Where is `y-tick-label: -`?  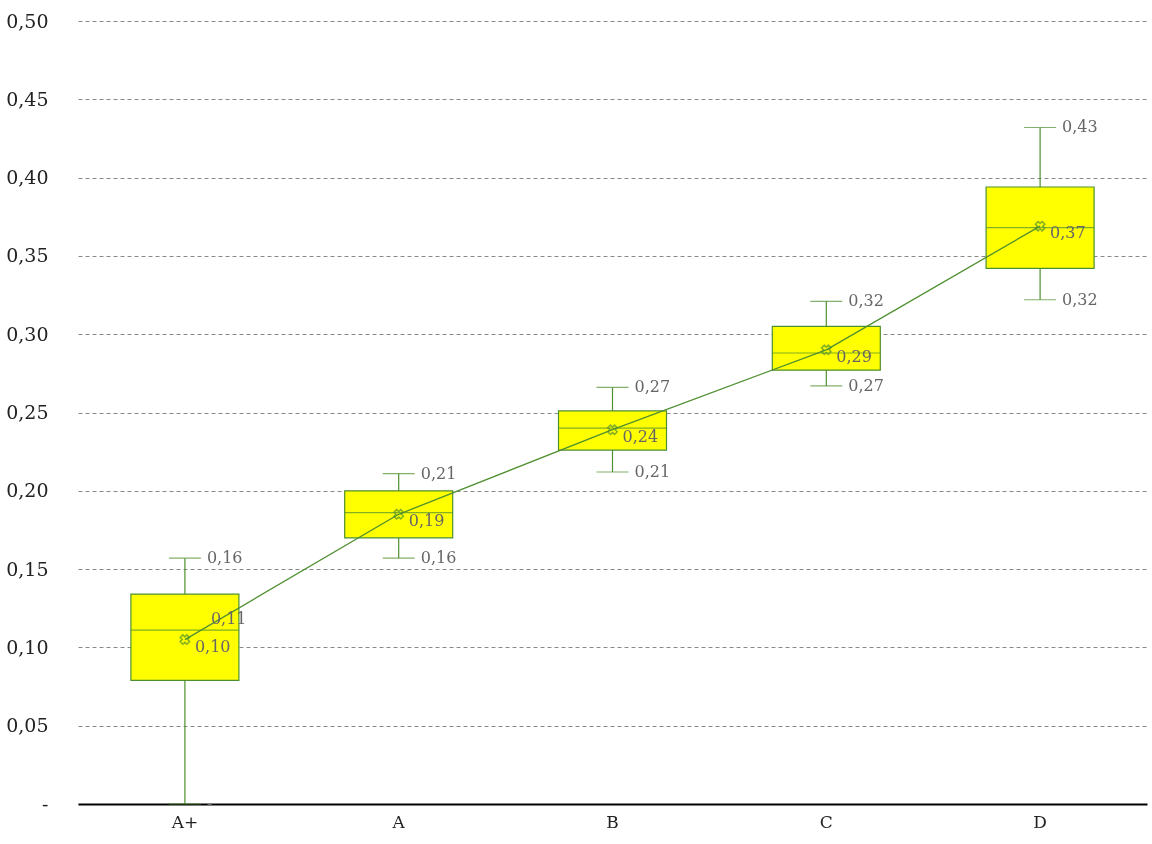
y-tick-label: - is located at coordinates (45, 803).